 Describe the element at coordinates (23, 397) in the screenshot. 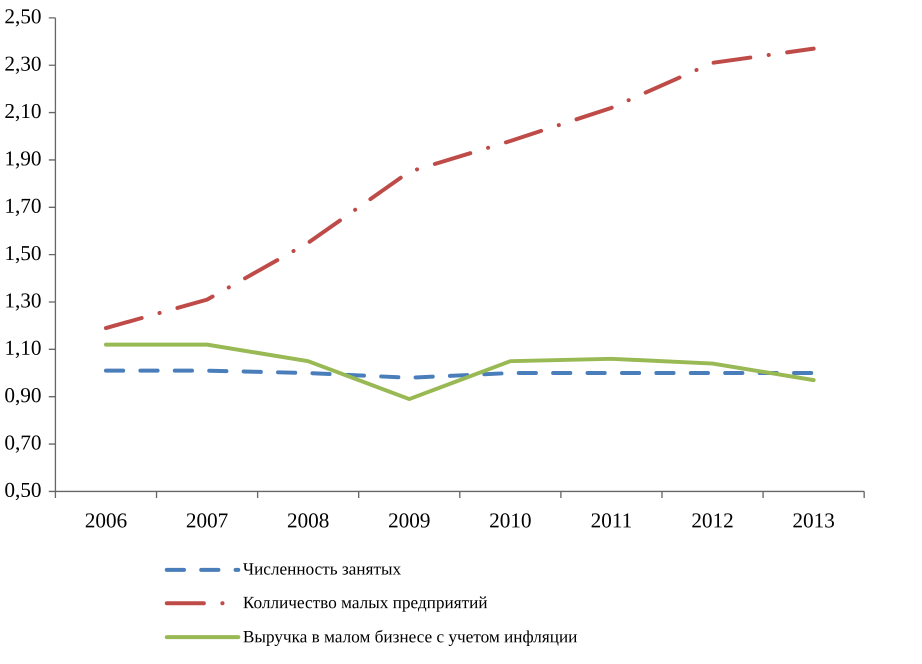

I see `y-tick-label: 0,90` at that location.